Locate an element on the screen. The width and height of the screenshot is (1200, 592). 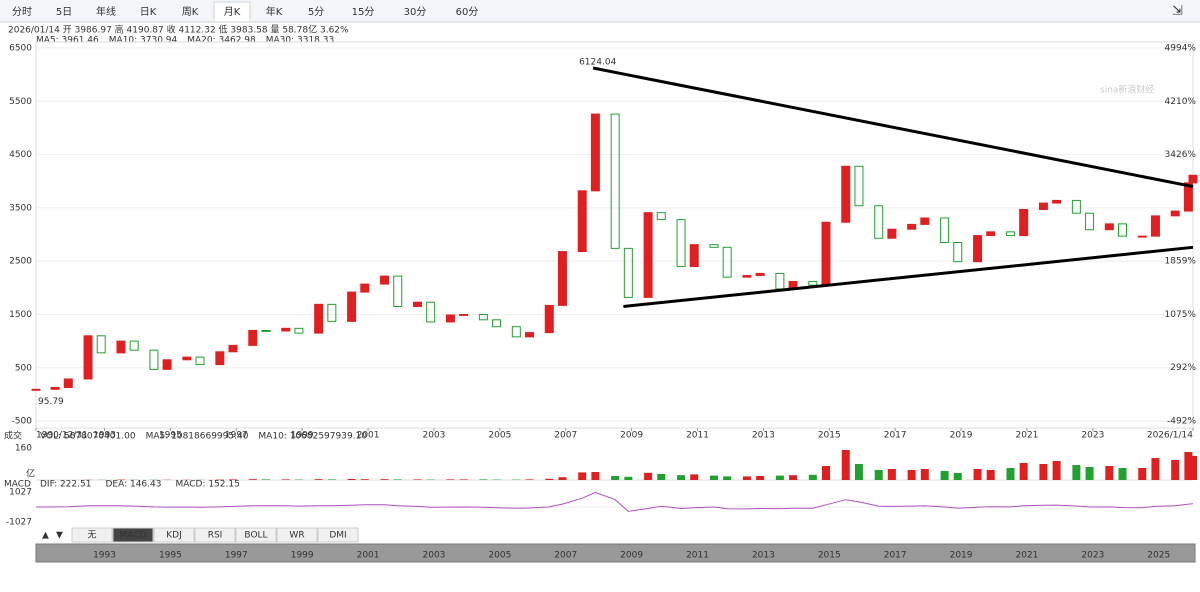
x-tick-label: 1993 is located at coordinates (104, 436).